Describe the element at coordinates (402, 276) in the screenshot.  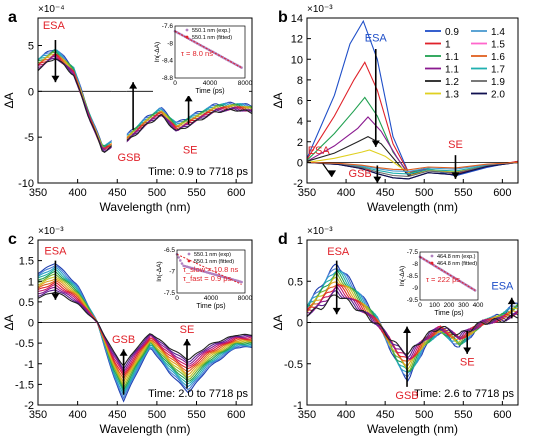
I see `inset-y-label: ln(-ΔA)` at that location.